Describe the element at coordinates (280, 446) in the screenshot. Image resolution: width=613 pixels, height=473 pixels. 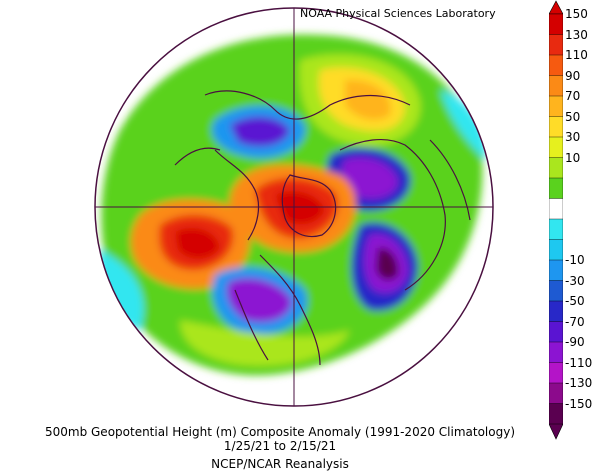
I see `caption-dates: 1/25/21 to 2/15/21` at that location.